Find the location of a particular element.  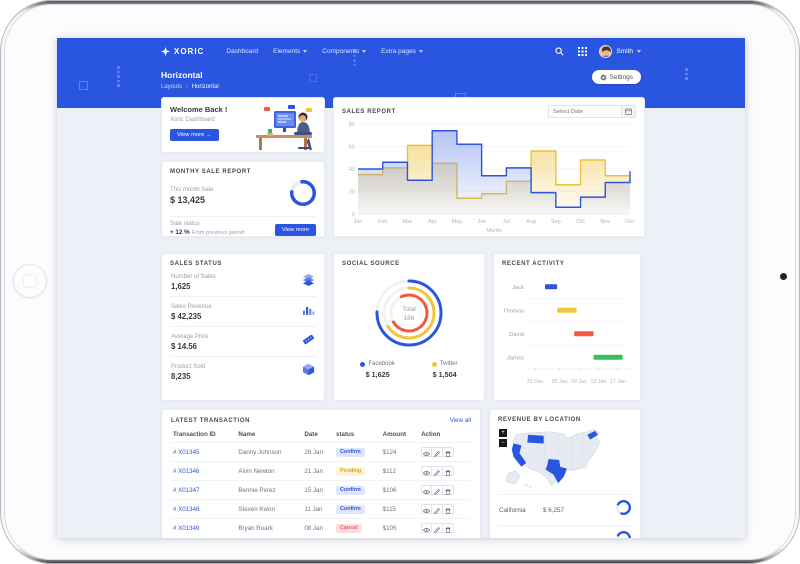

revenue-row: California $ 6,257 is located at coordinates (565, 509).